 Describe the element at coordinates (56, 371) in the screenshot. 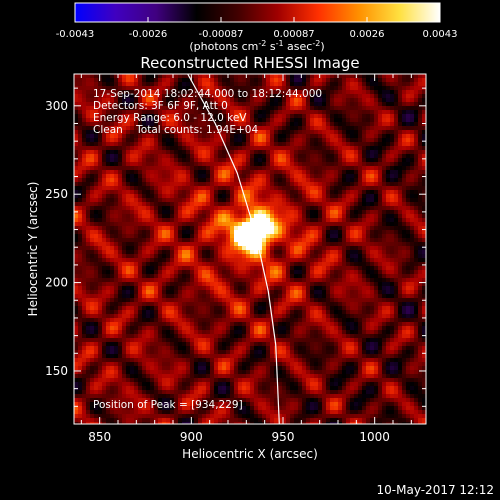

I see `y-tick-label: 150` at that location.